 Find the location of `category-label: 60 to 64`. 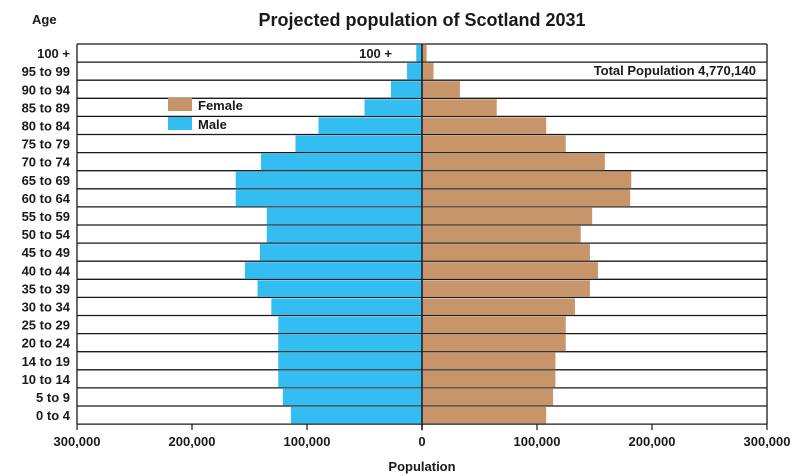

category-label: 60 to 64 is located at coordinates (46, 198).